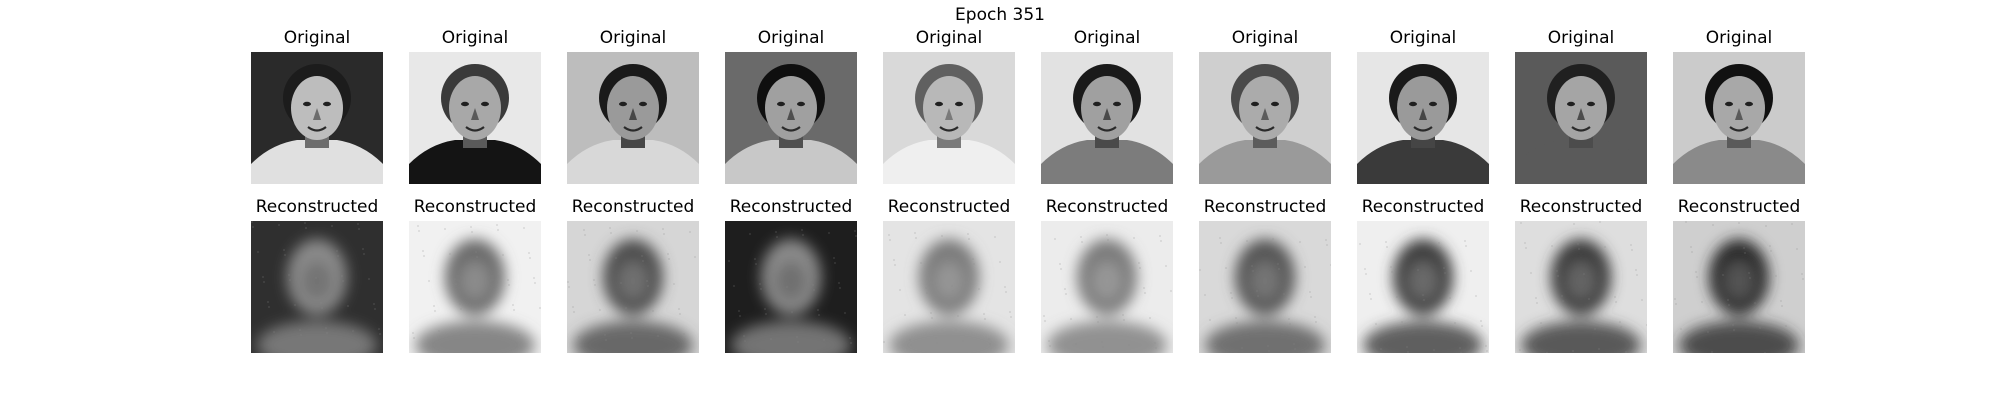 Image resolution: width=2000 pixels, height=400 pixels. Describe the element at coordinates (1000, 15) in the screenshot. I see `figure-title: Epoch 351` at that location.